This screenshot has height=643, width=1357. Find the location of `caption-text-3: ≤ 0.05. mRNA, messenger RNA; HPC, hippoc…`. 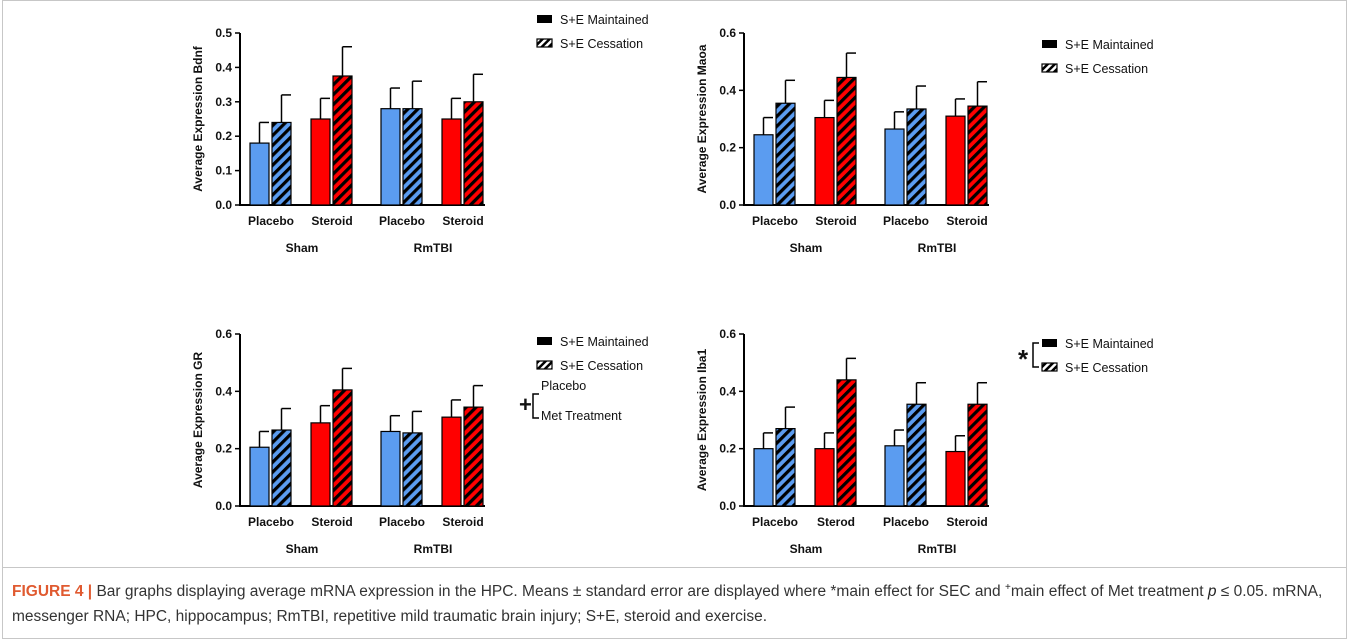

caption-text-3: ≤ 0.05. mRNA, messenger RNA; HPC, hippoc… is located at coordinates (667, 604).